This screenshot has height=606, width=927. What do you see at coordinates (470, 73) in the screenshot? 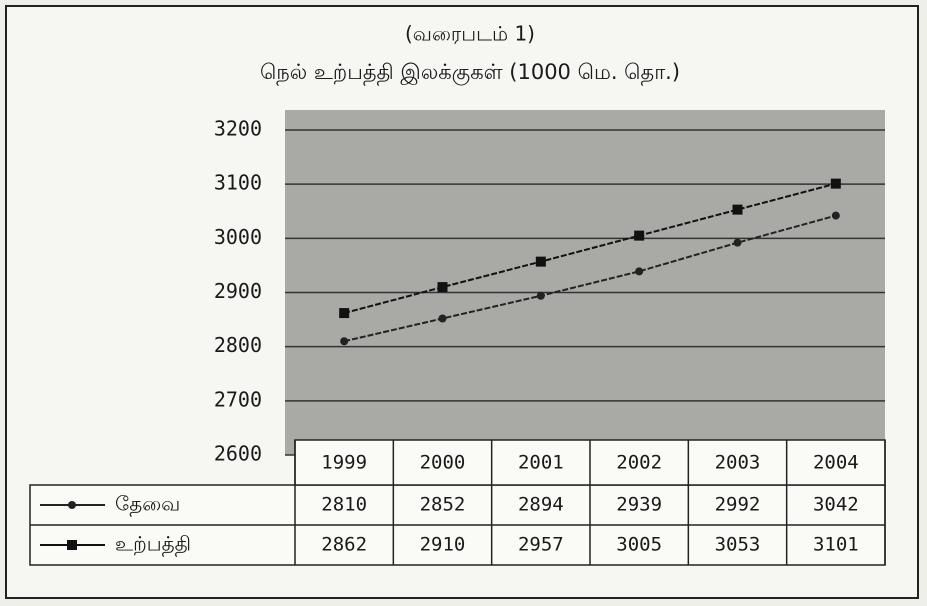
I see `chart-title: நெல் உற்பத்தி இலக்குகள் (1000 மெ. தொ.)` at bounding box center [470, 73].